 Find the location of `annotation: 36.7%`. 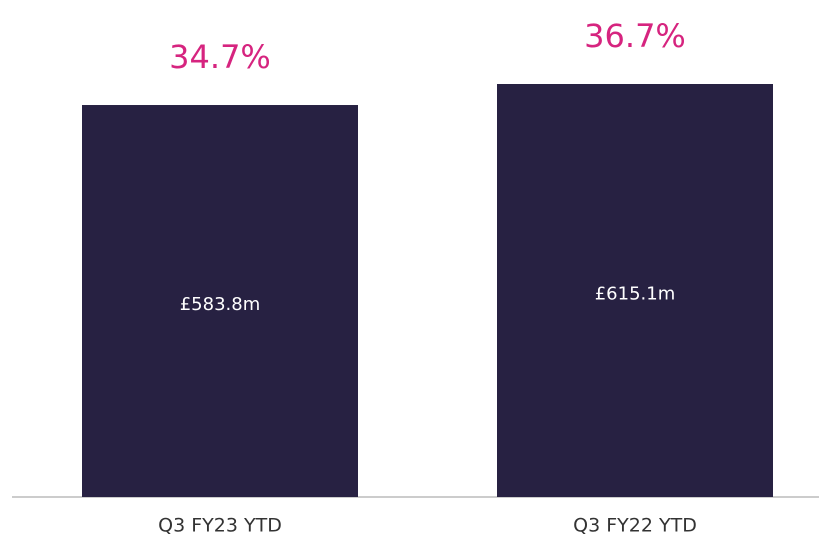

annotation: 36.7% is located at coordinates (635, 36).